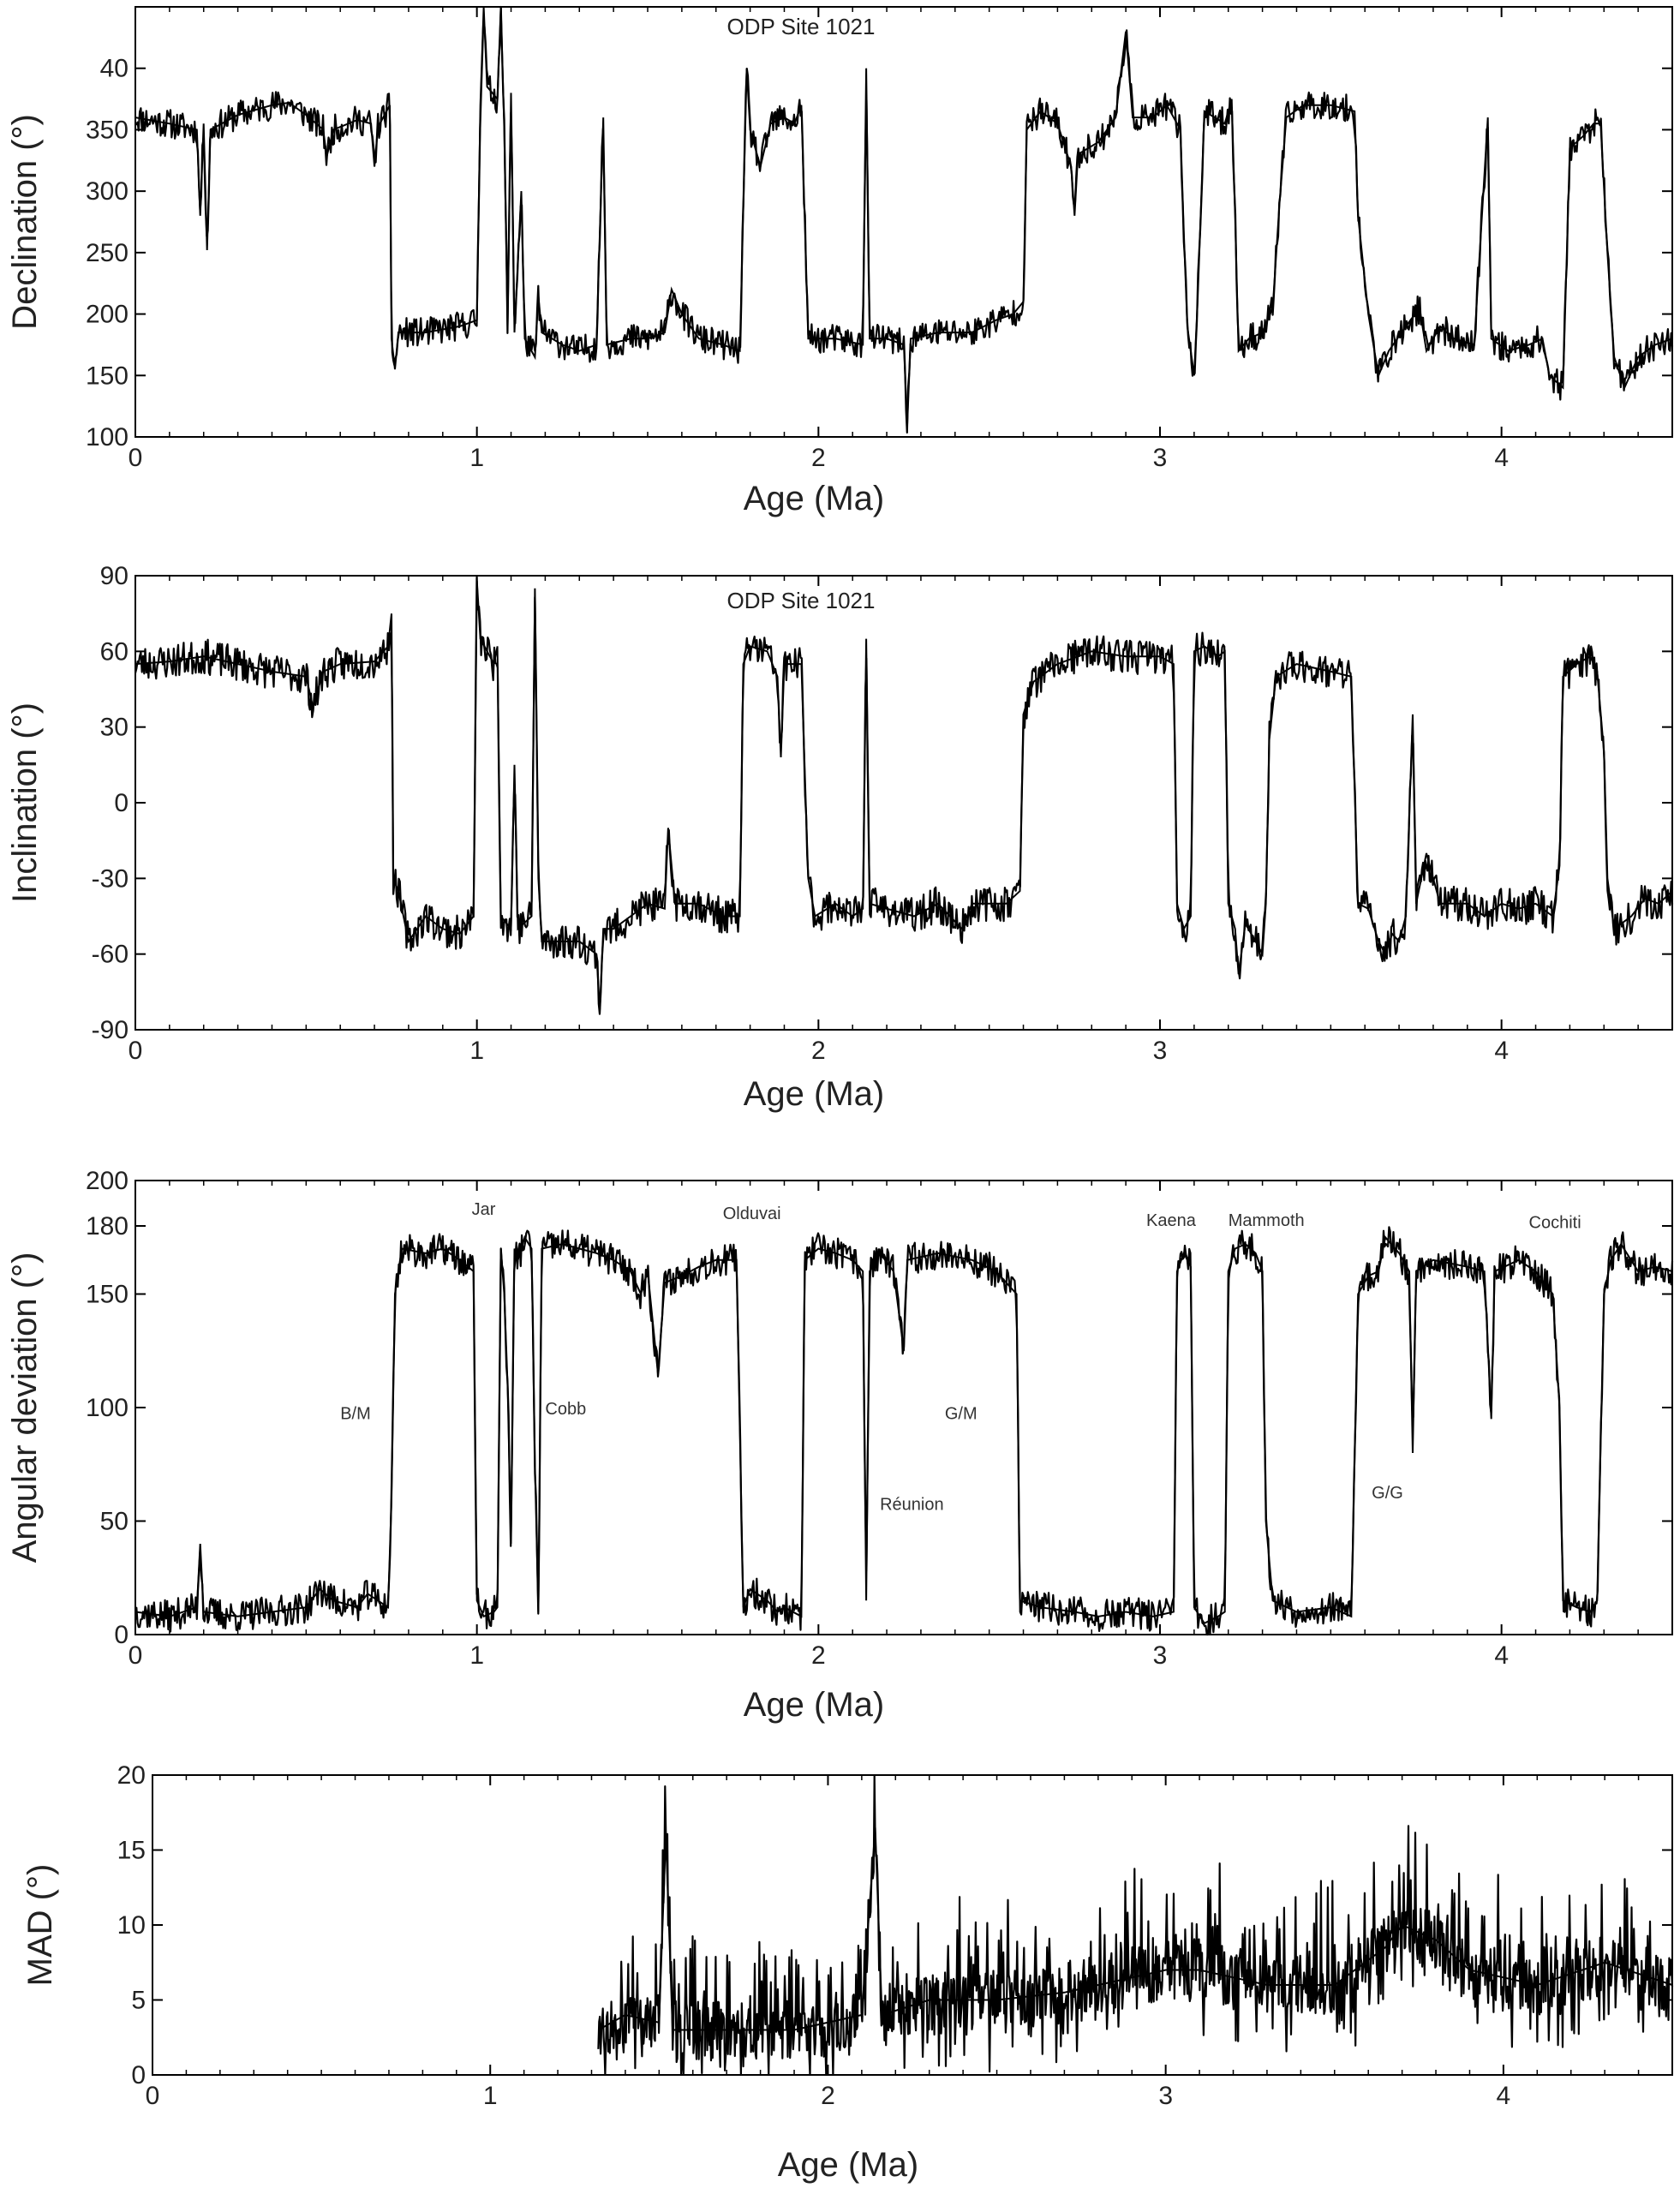 Image resolution: width=1680 pixels, height=2194 pixels. What do you see at coordinates (476, 1655) in the screenshot?
I see `angular-deviation-x-tick-label: 1` at bounding box center [476, 1655].